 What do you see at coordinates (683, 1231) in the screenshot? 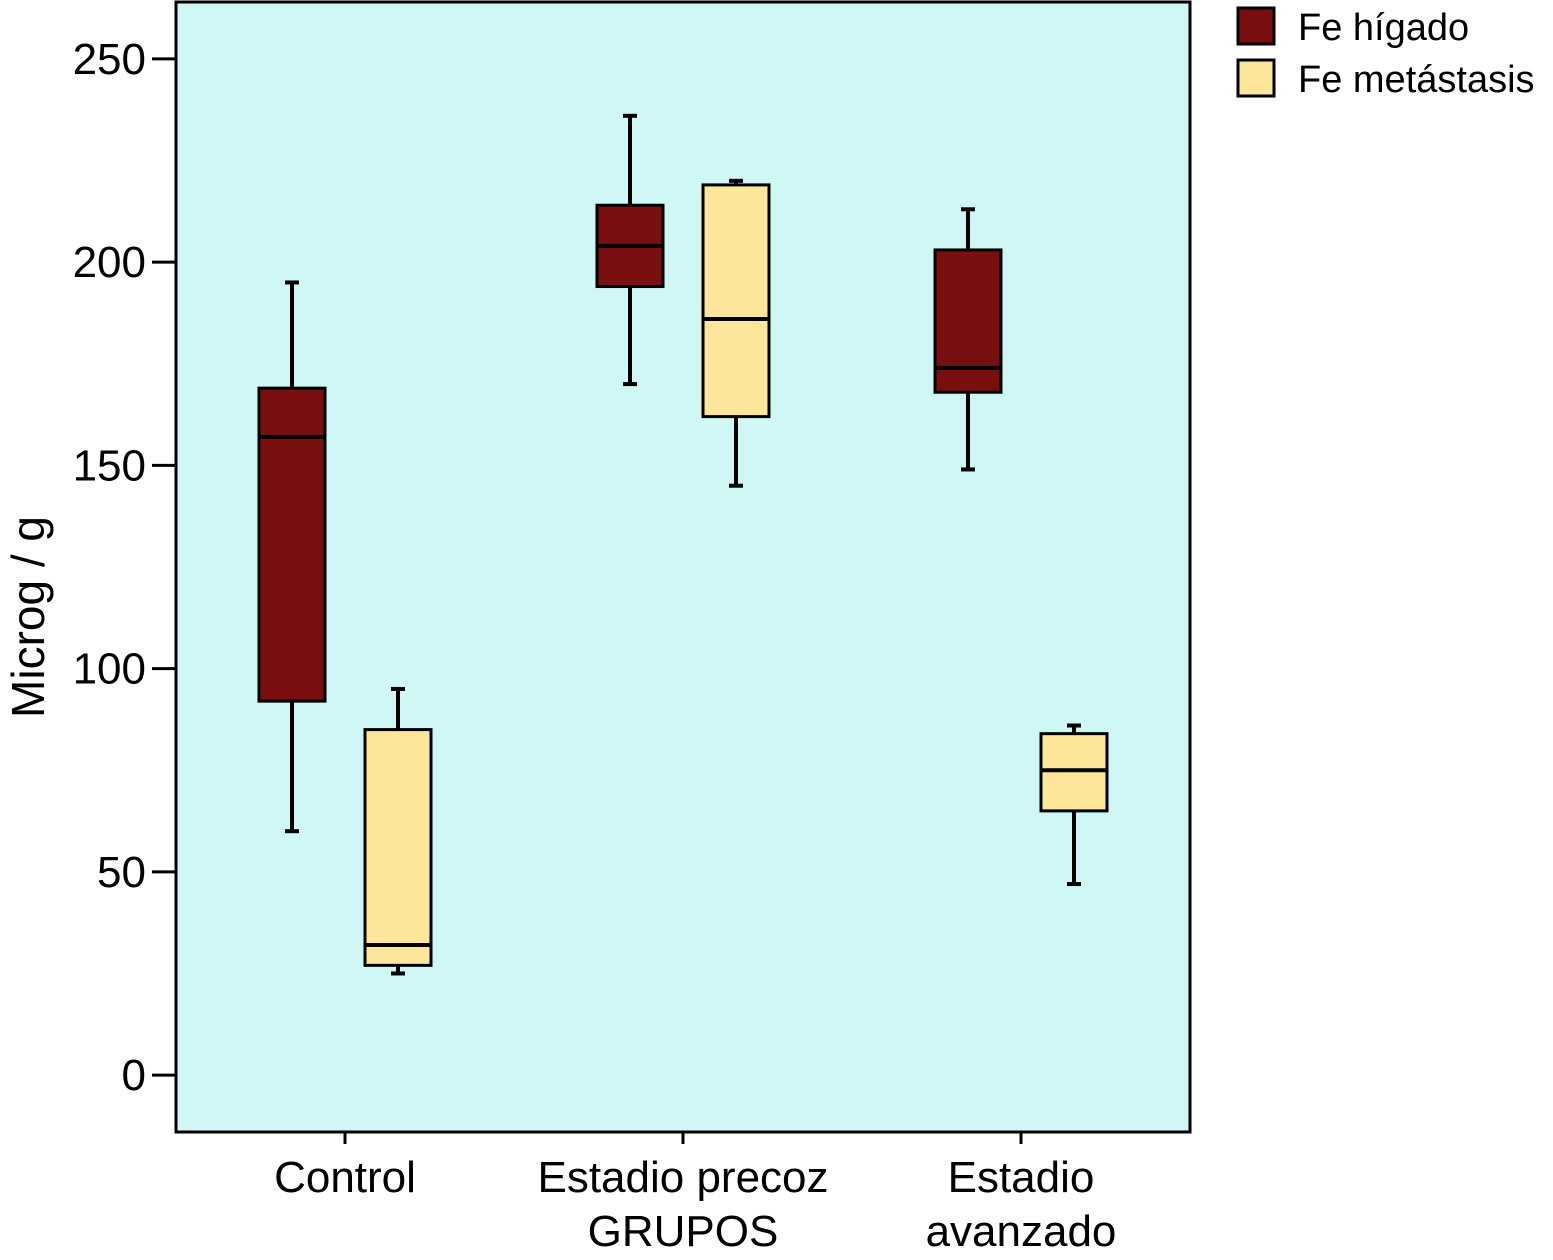
I see `x-axis-title: GRUPOS` at bounding box center [683, 1231].